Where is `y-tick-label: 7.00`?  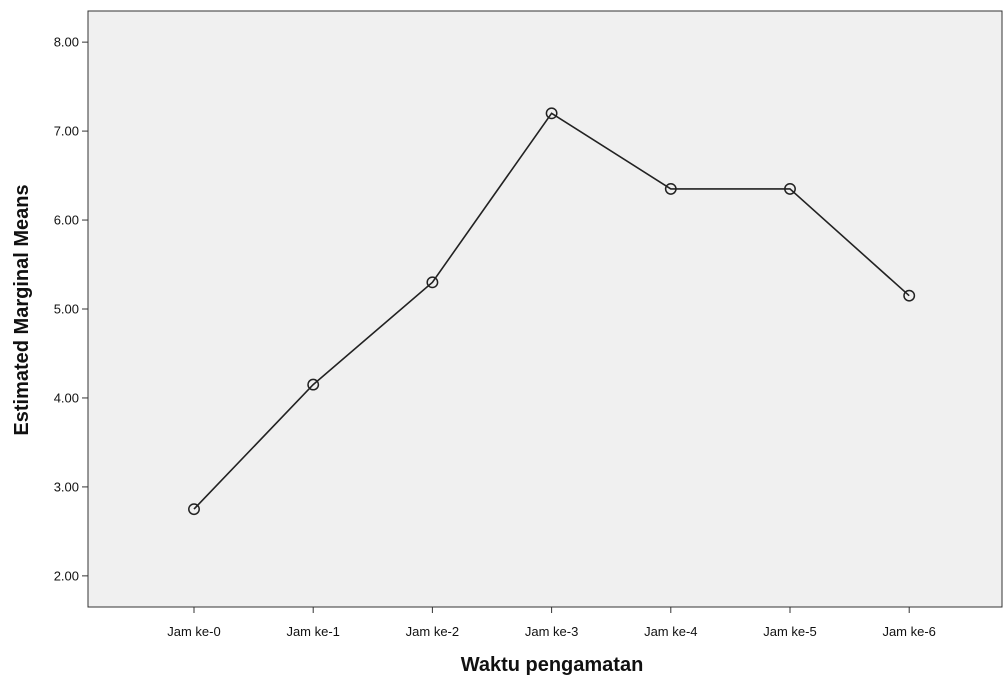
y-tick-label: 7.00 is located at coordinates (66, 131).